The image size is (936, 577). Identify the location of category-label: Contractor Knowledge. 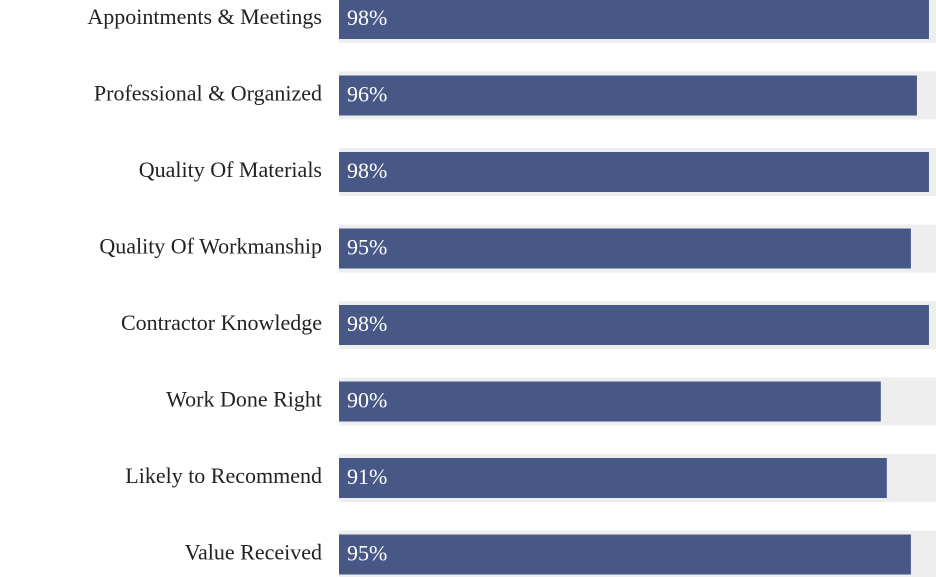
(221, 322).